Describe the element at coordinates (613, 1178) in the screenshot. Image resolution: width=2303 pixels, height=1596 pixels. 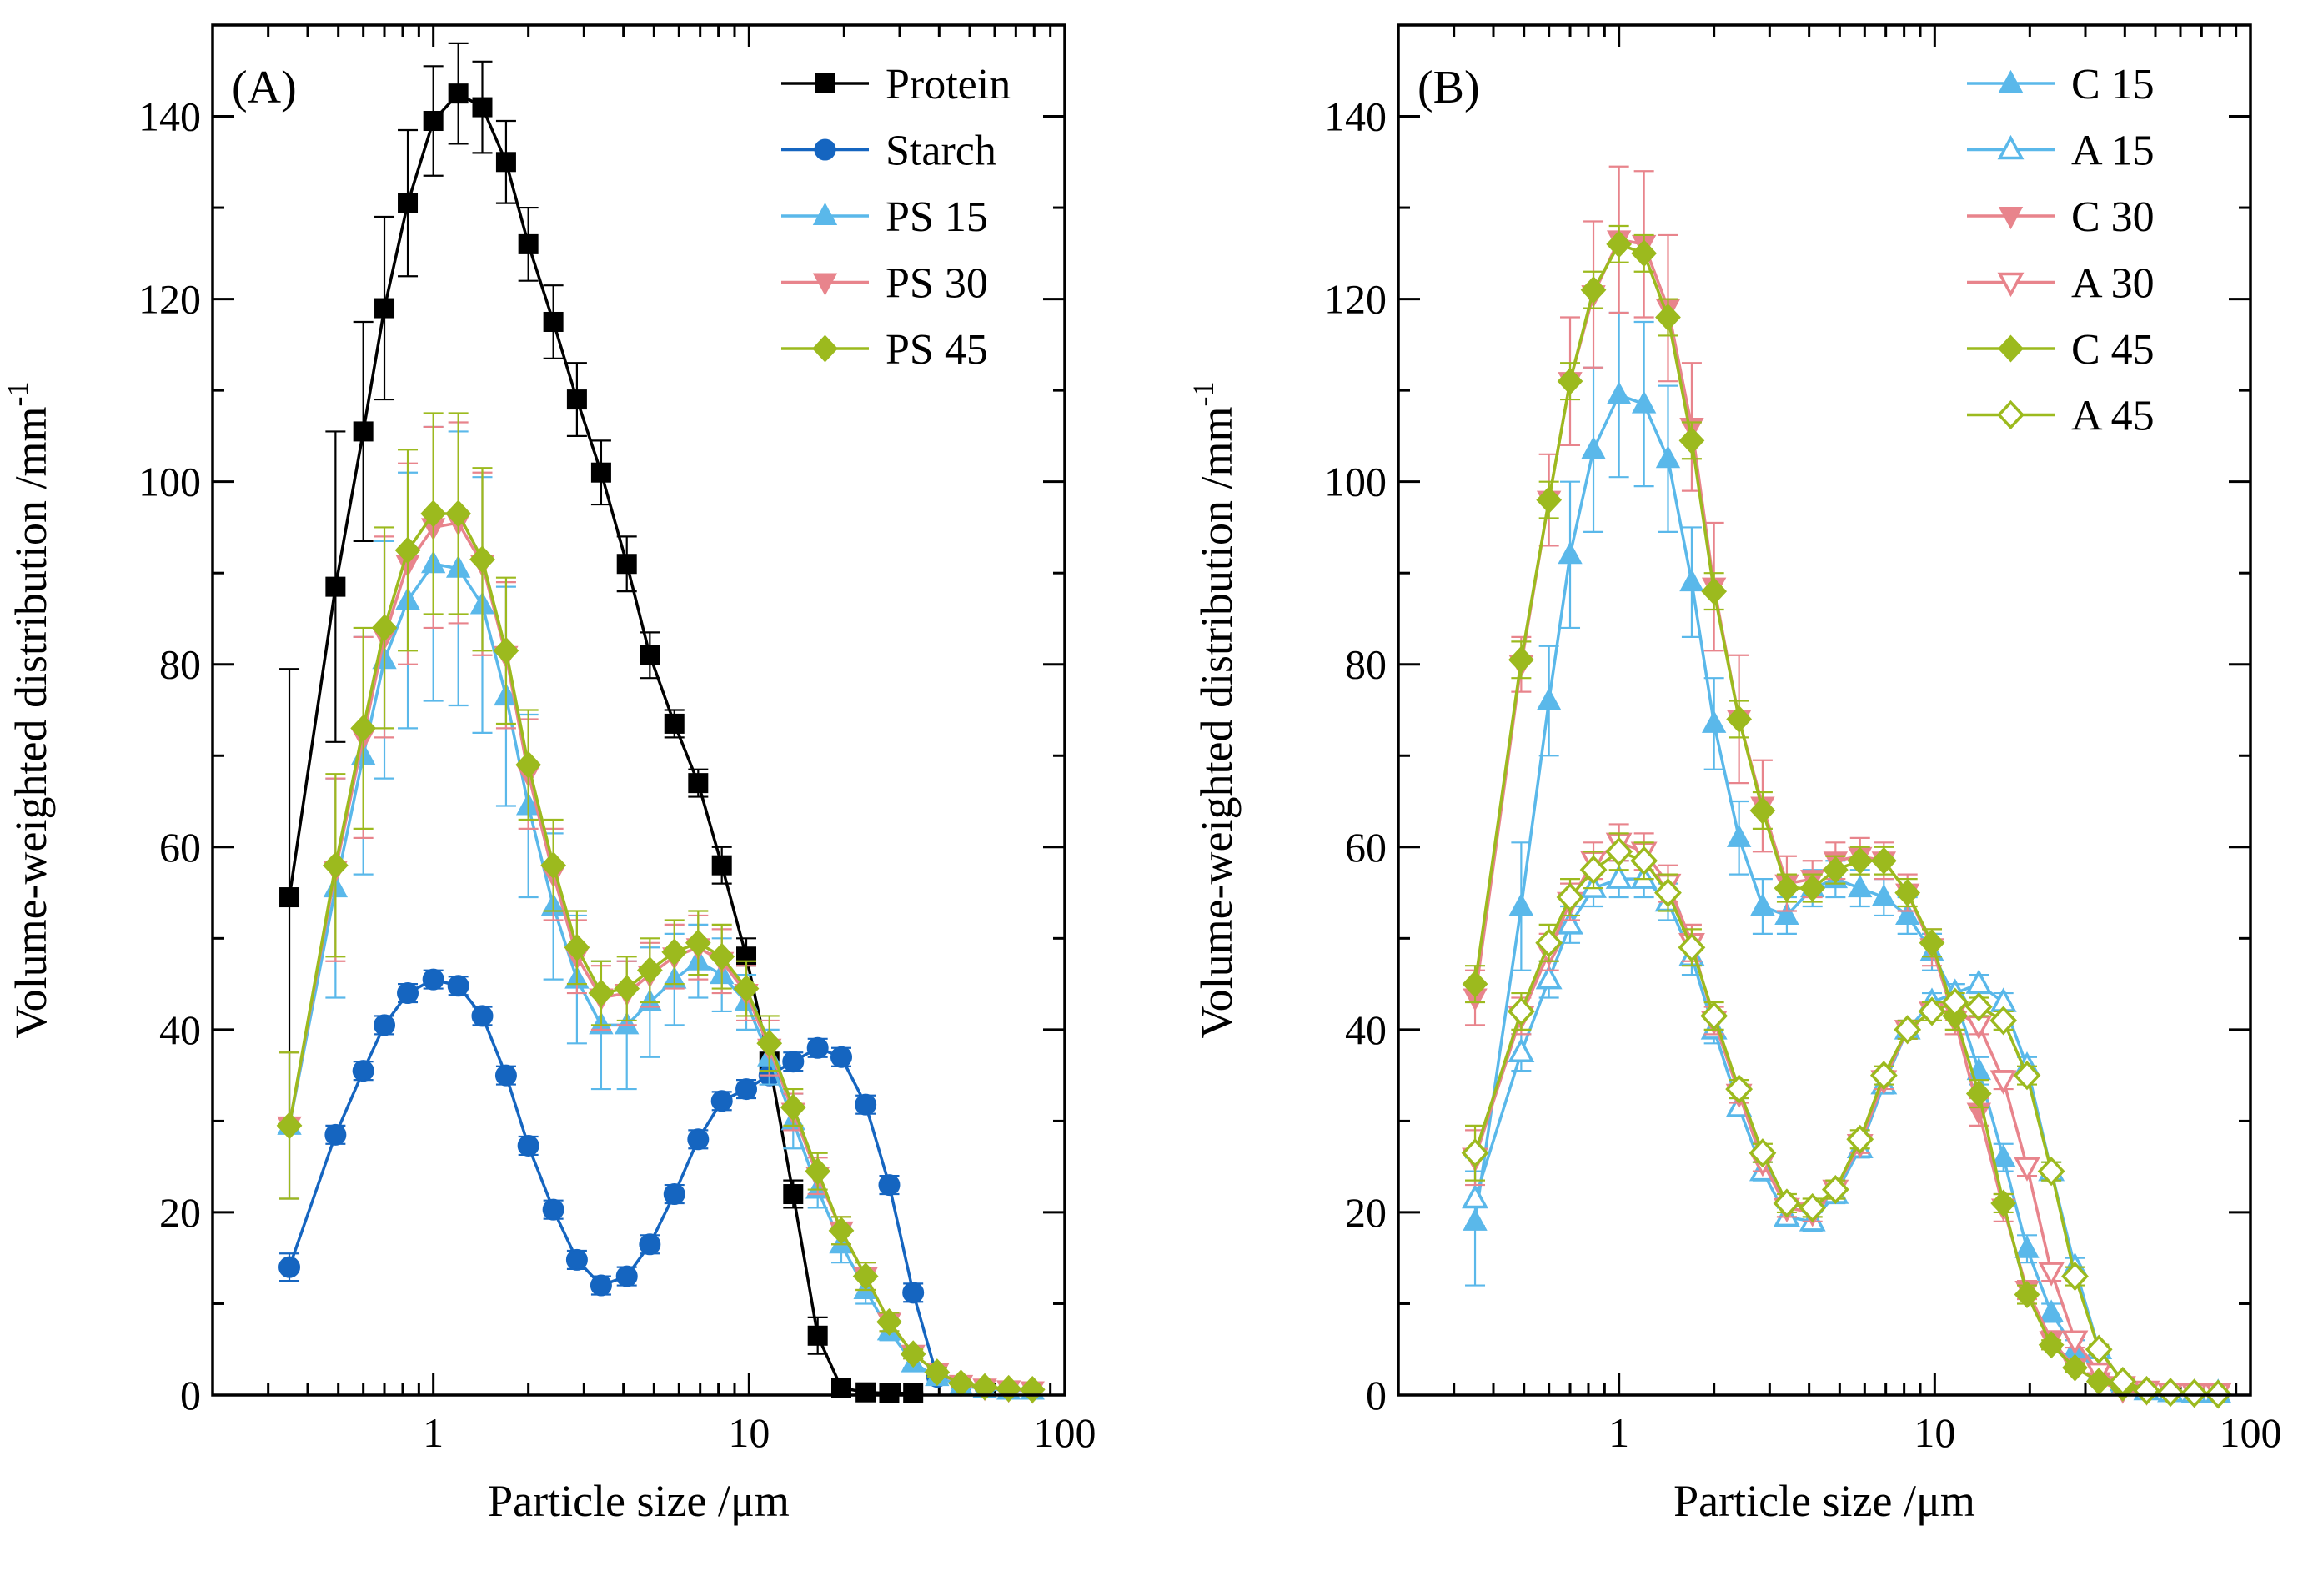
I see `series-starch` at that location.